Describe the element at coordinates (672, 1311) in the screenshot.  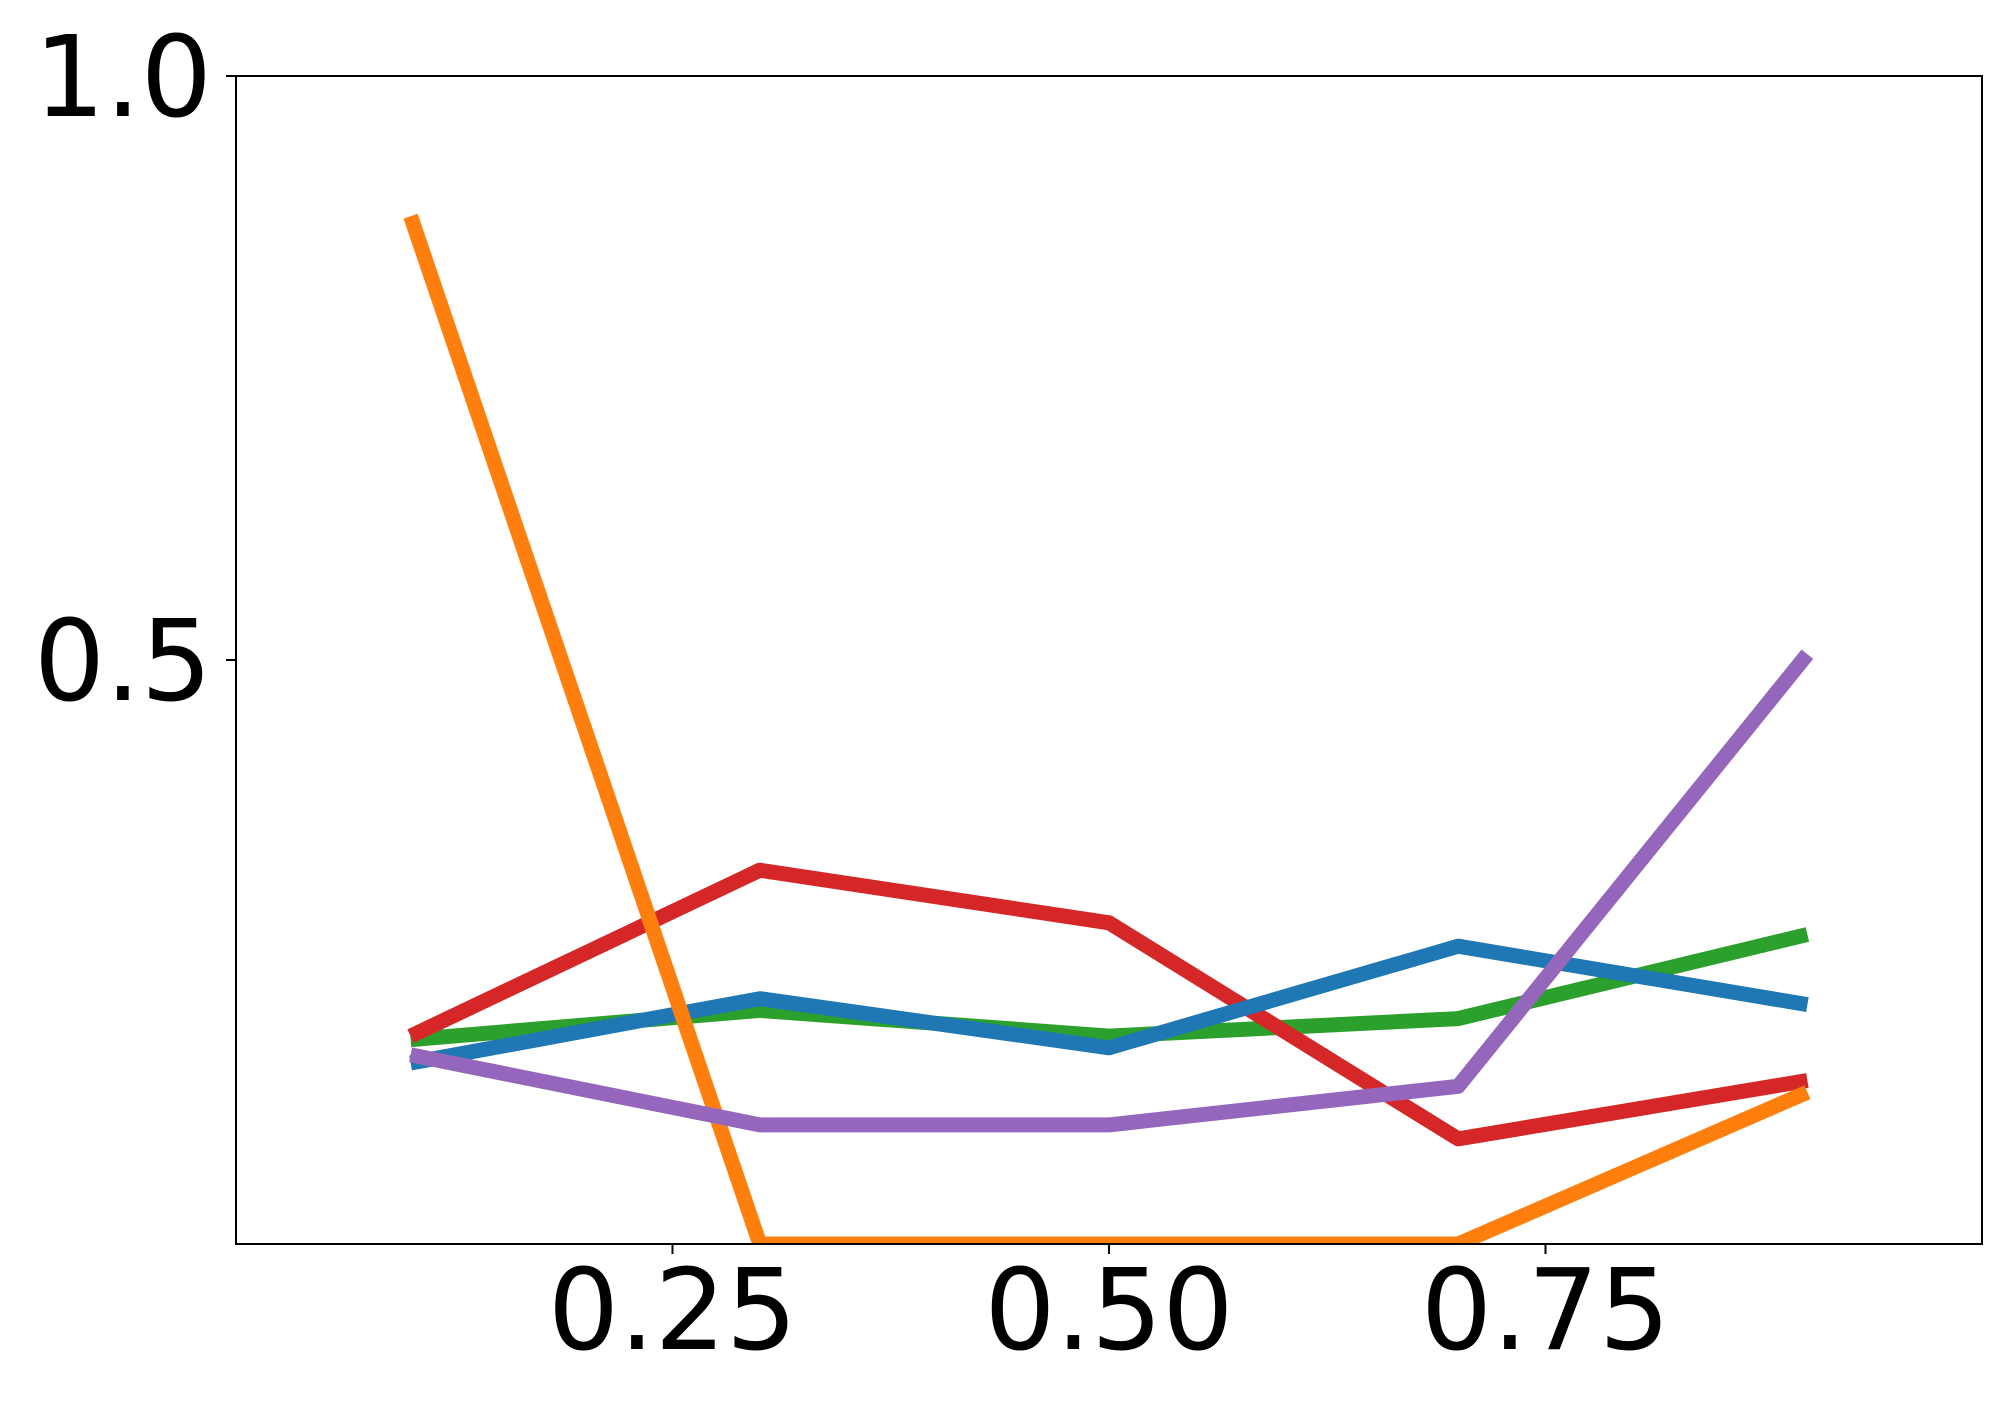
I see `x-tick-label: 0.25` at that location.